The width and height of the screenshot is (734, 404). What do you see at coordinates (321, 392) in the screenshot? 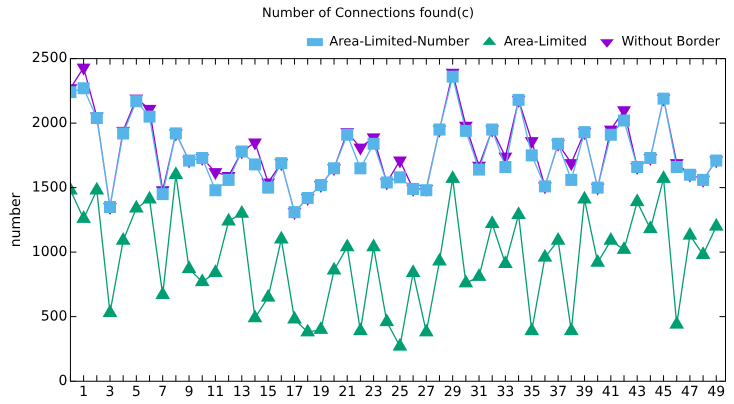
I see `x-tick-label: 19` at bounding box center [321, 392].